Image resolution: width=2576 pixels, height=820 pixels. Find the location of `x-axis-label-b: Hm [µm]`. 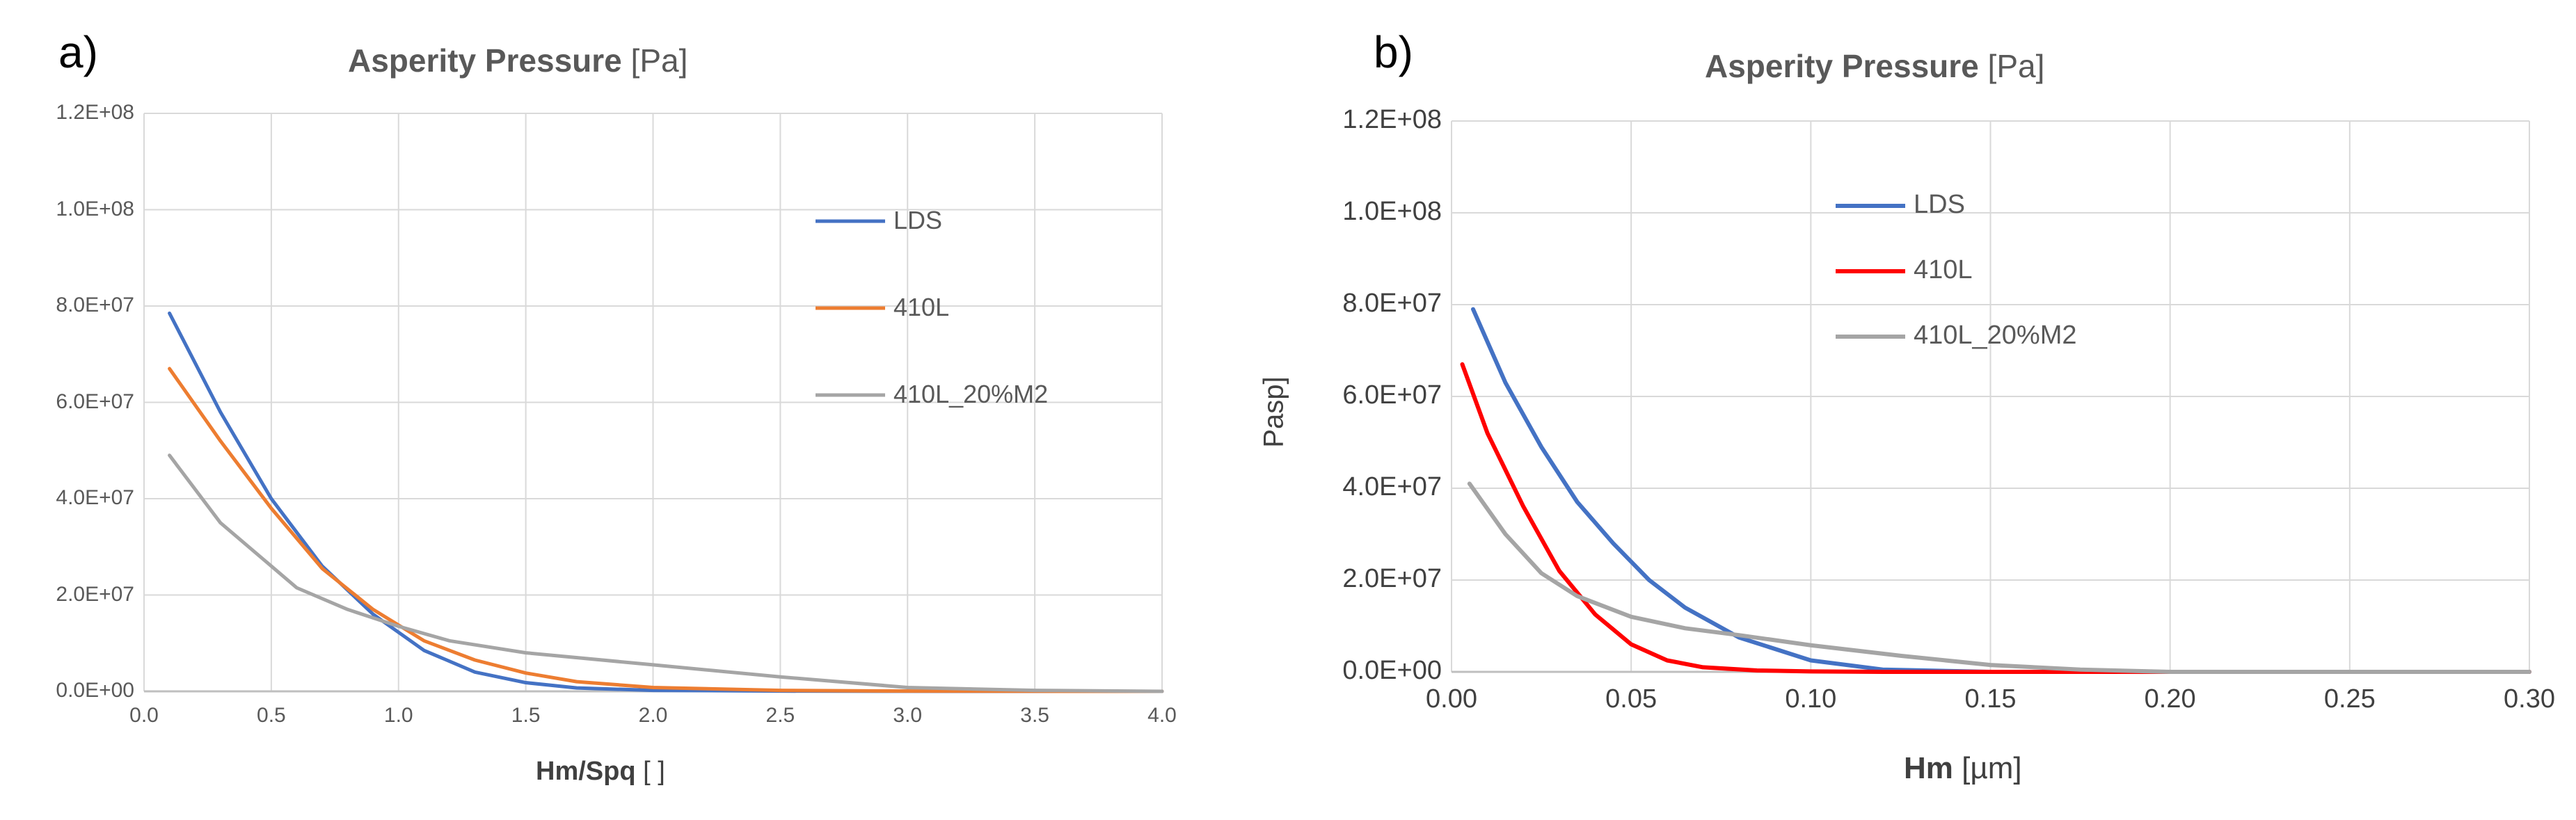

x-axis-label-b: Hm [µm] is located at coordinates (1963, 768).